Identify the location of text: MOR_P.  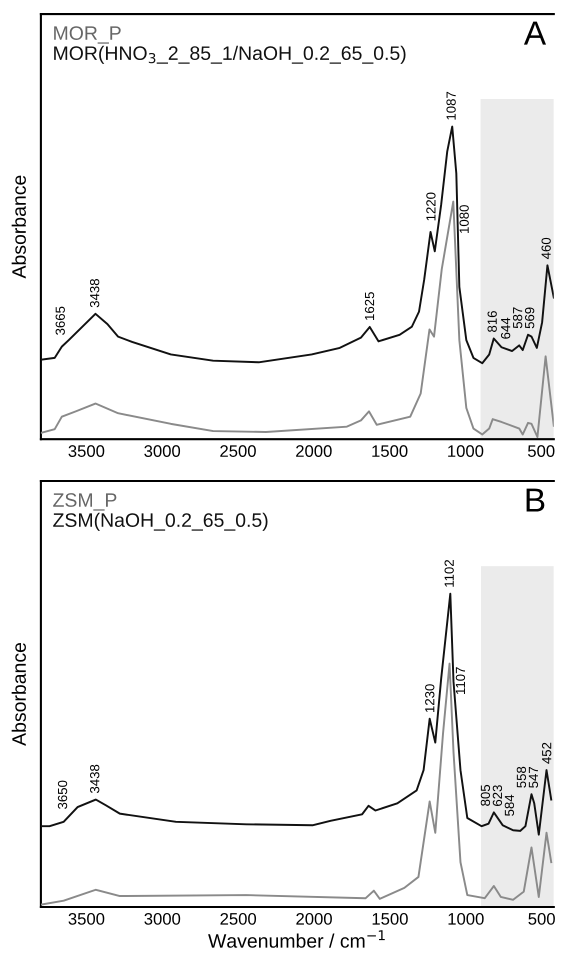
(87, 35).